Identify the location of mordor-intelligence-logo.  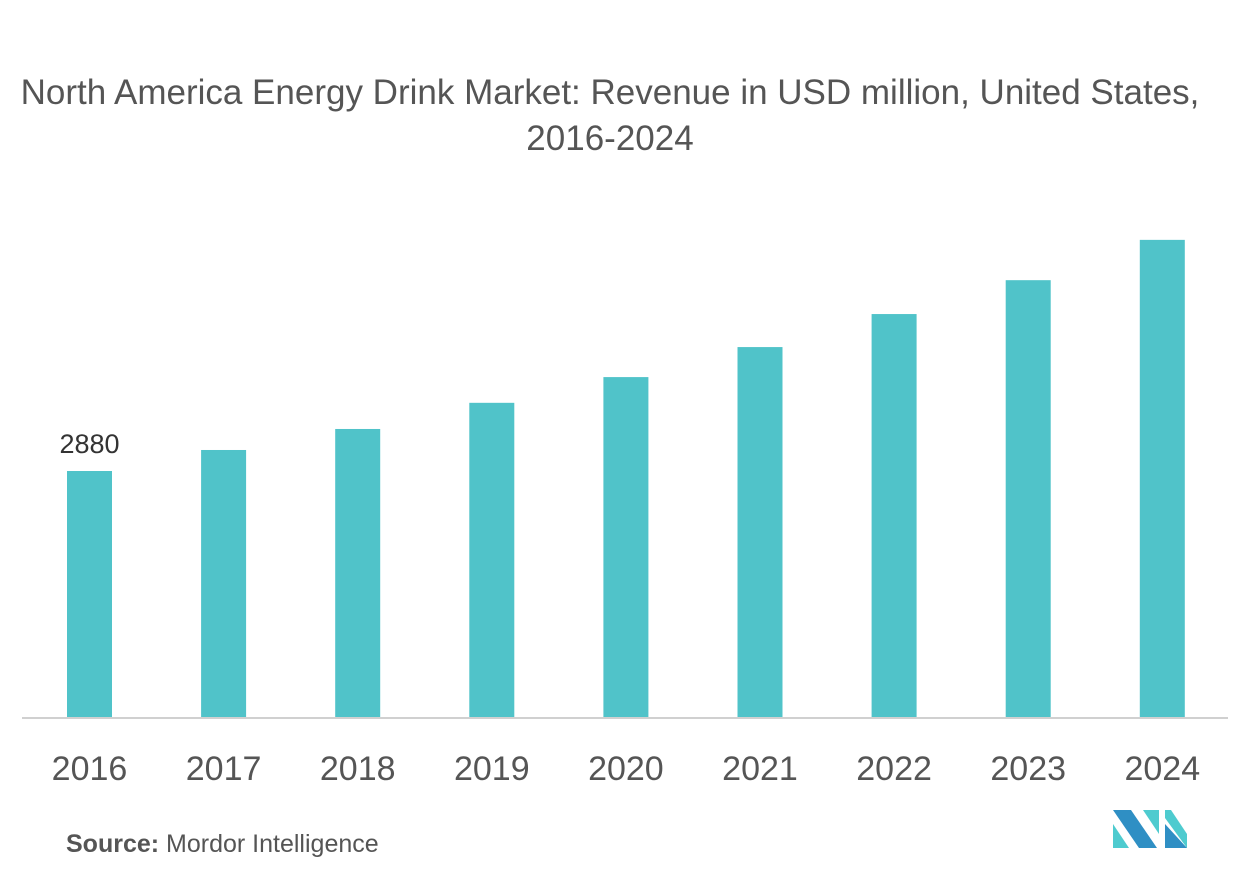
(1150, 829).